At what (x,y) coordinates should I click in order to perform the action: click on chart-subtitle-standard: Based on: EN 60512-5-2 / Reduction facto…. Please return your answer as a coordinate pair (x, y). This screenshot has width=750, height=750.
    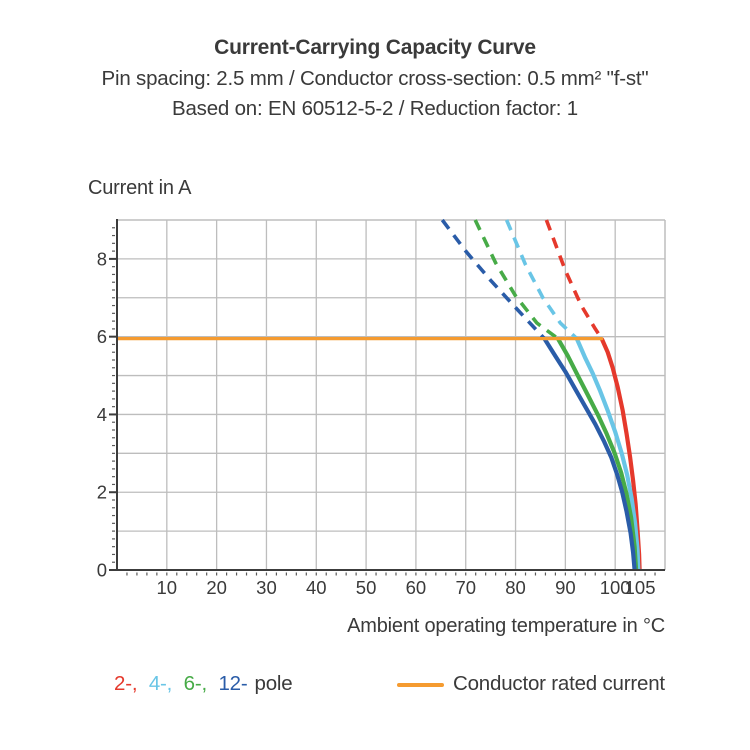
    Looking at the image, I should click on (374, 108).